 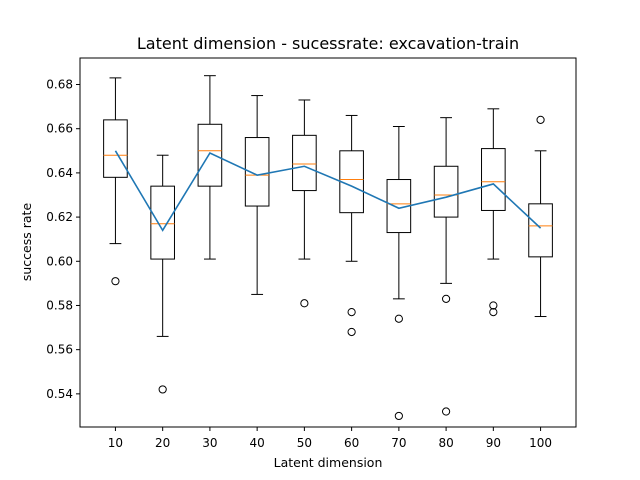 I want to click on y-tick-label: 0.62, so click(x=59, y=217).